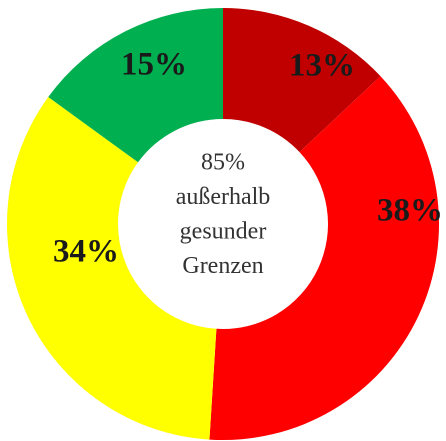 This screenshot has width=446, height=441. Describe the element at coordinates (86, 252) in the screenshot. I see `data-label: 34%` at that location.